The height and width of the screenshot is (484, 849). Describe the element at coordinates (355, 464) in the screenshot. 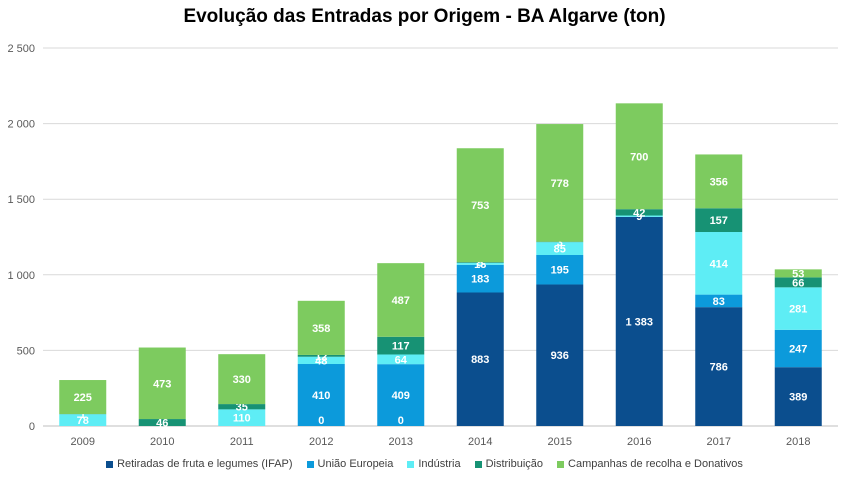

I see `legend-label-uniao-europeia: União Europeia` at that location.